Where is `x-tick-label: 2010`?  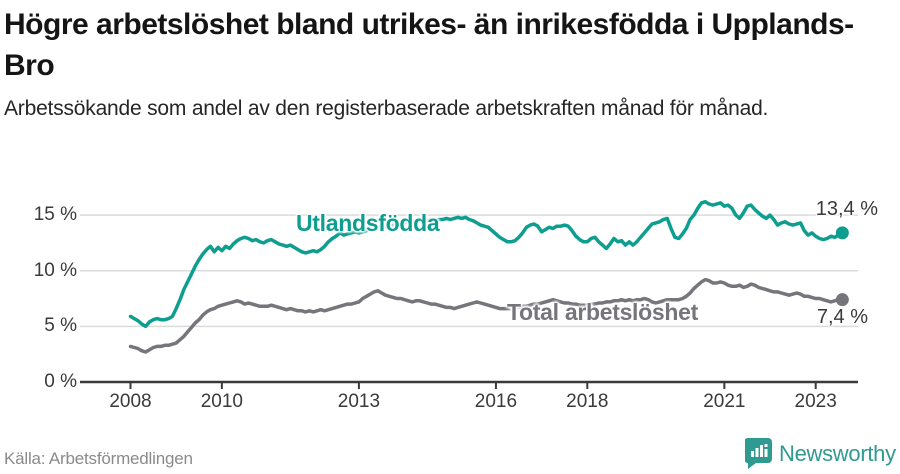 x-tick-label: 2010 is located at coordinates (221, 401).